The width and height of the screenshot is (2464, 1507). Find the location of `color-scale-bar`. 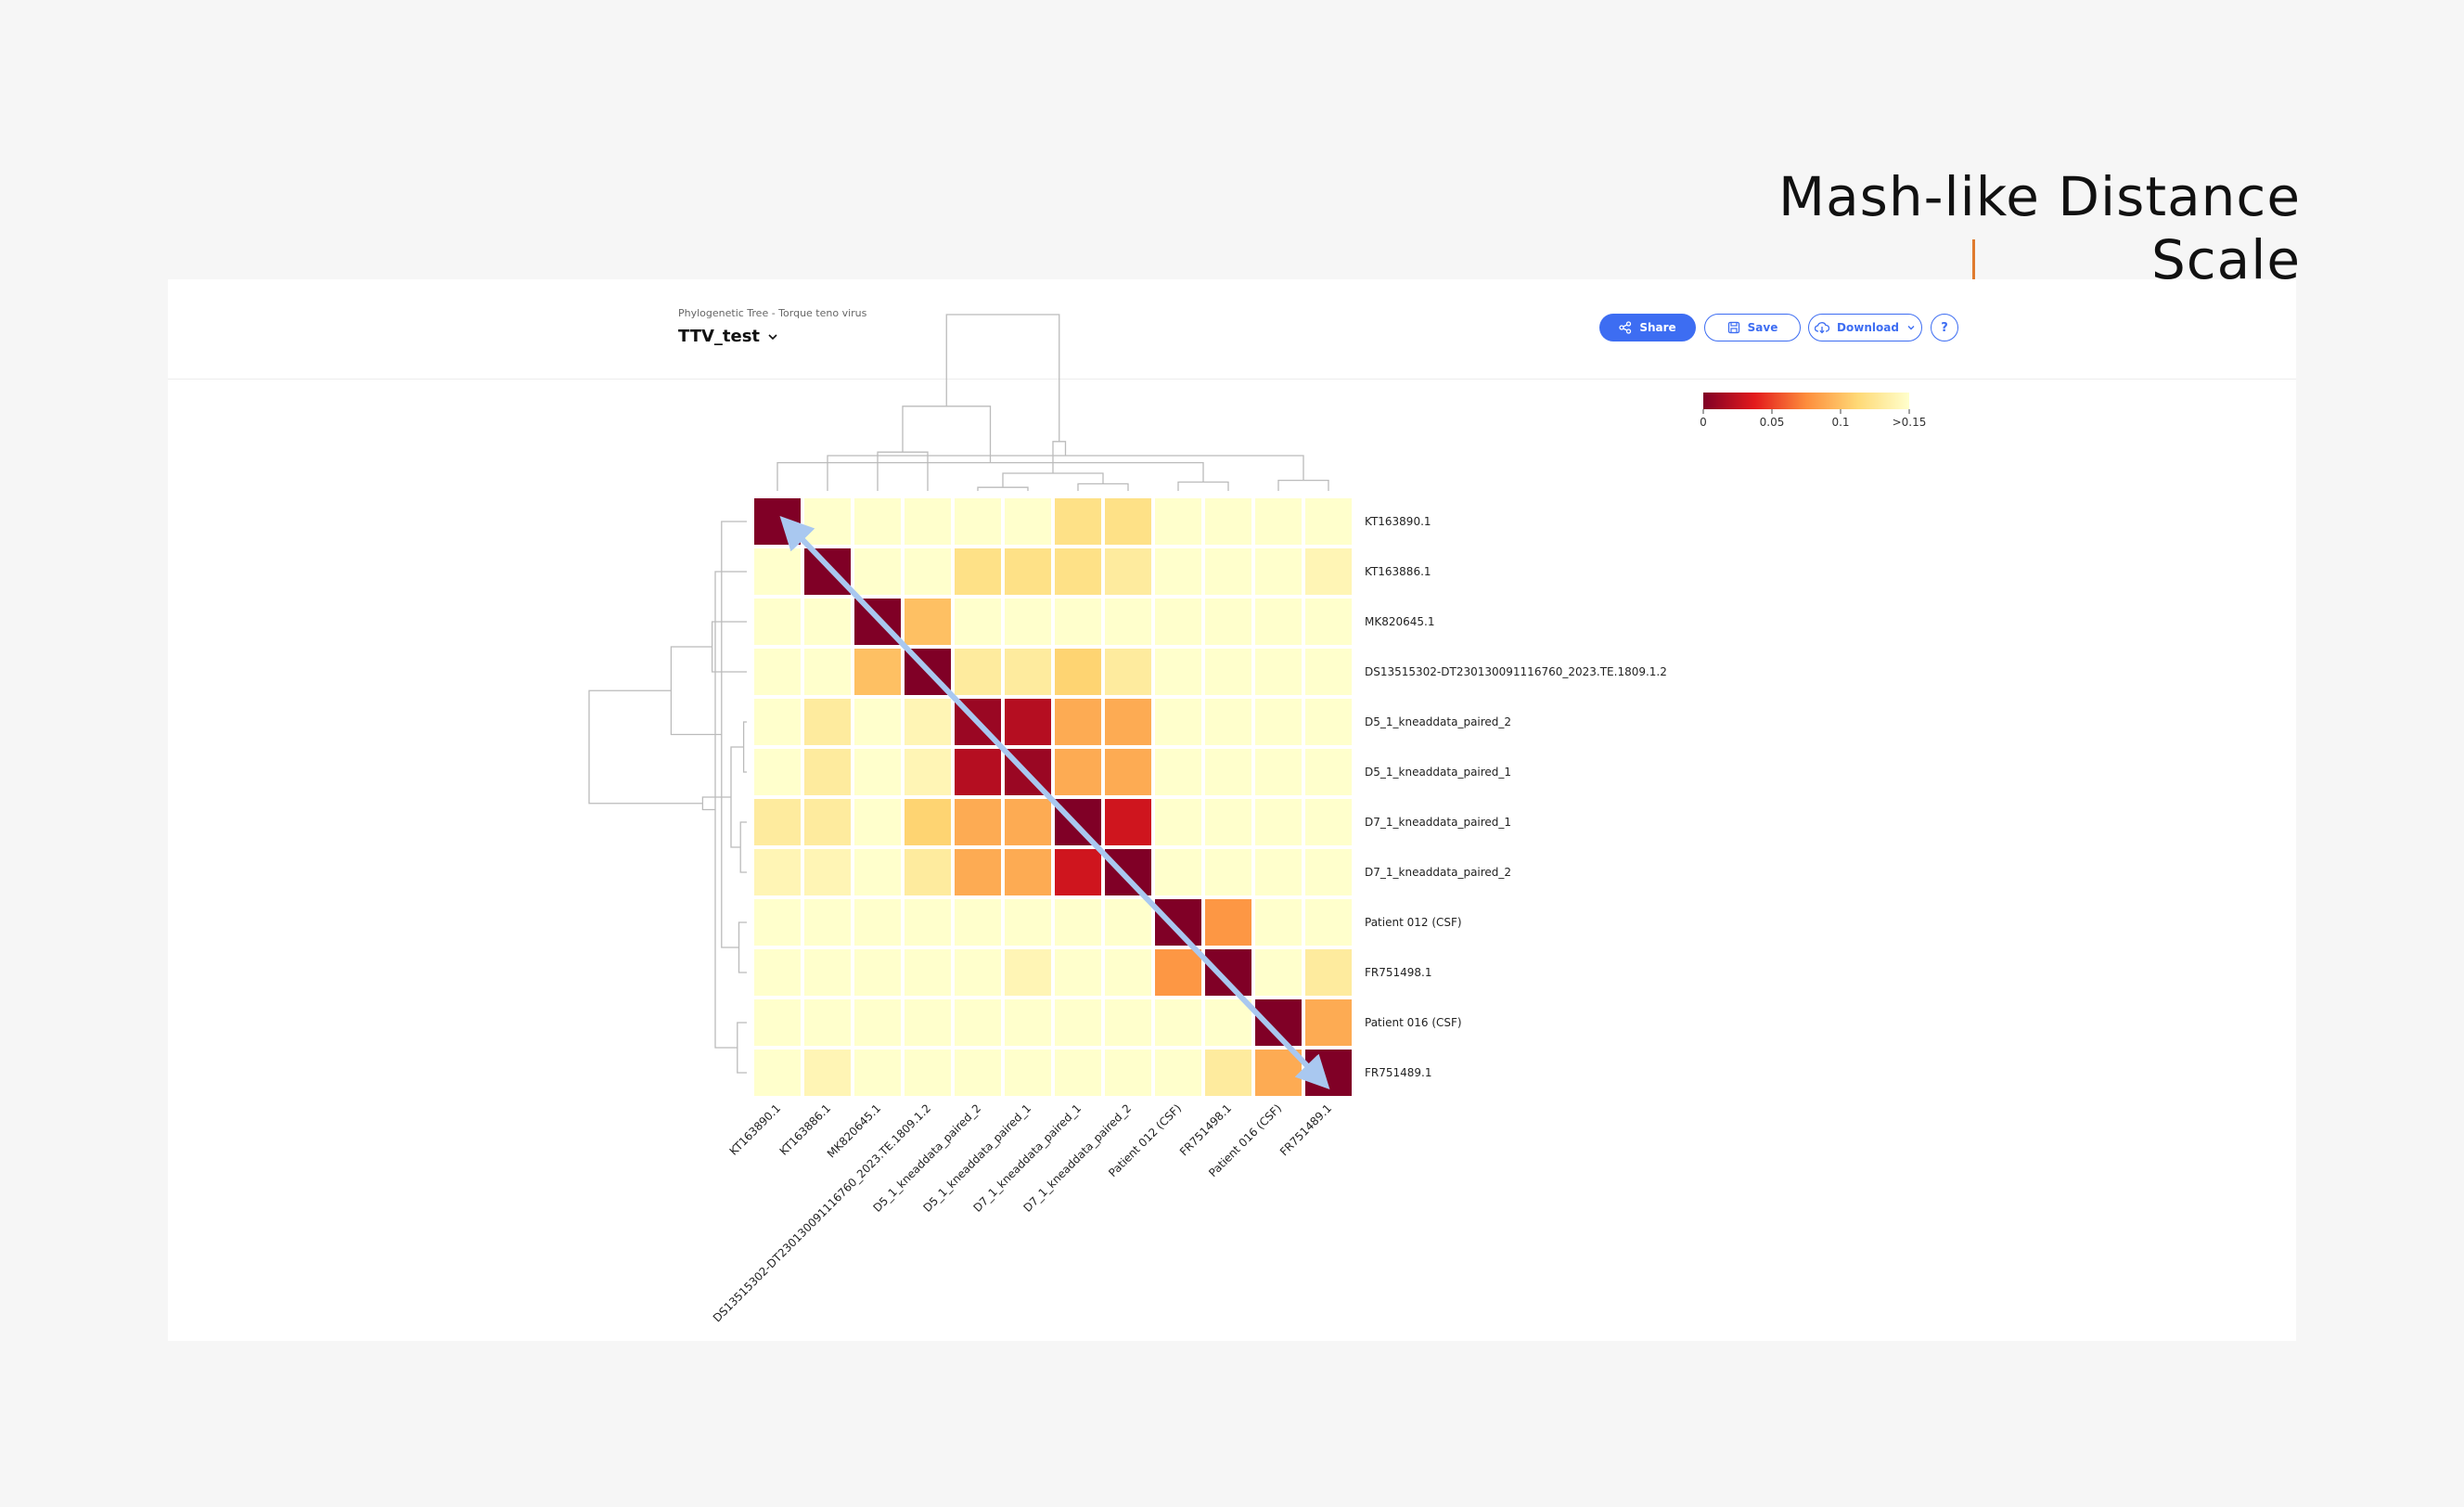

color-scale-bar is located at coordinates (1806, 401).